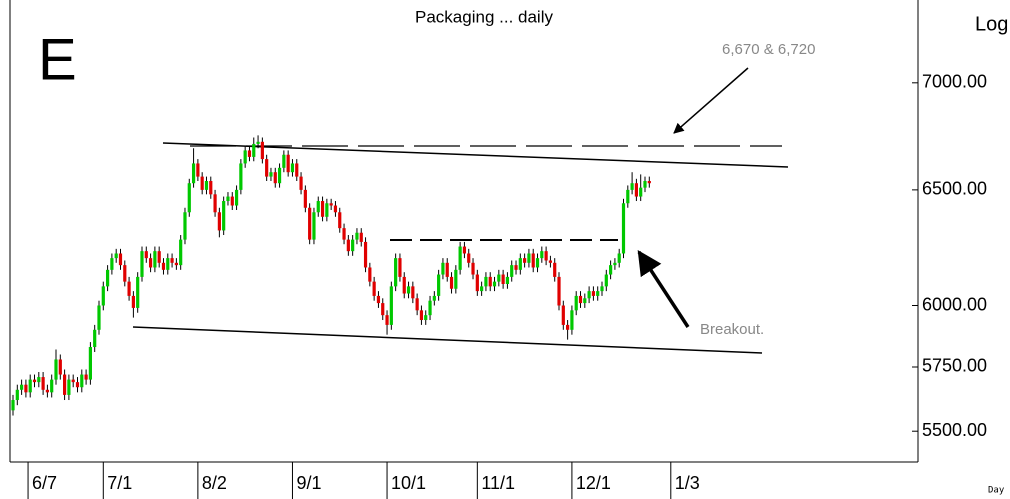  What do you see at coordinates (991, 24) in the screenshot?
I see `y-axis-label: Log` at bounding box center [991, 24].